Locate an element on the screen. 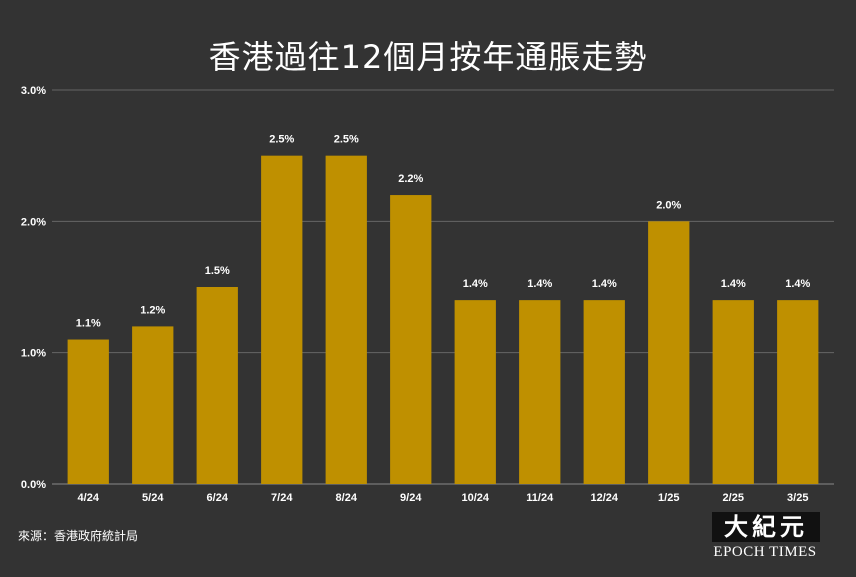 The width and height of the screenshot is (856, 577). x-tick-label: 4/24 is located at coordinates (89, 498).